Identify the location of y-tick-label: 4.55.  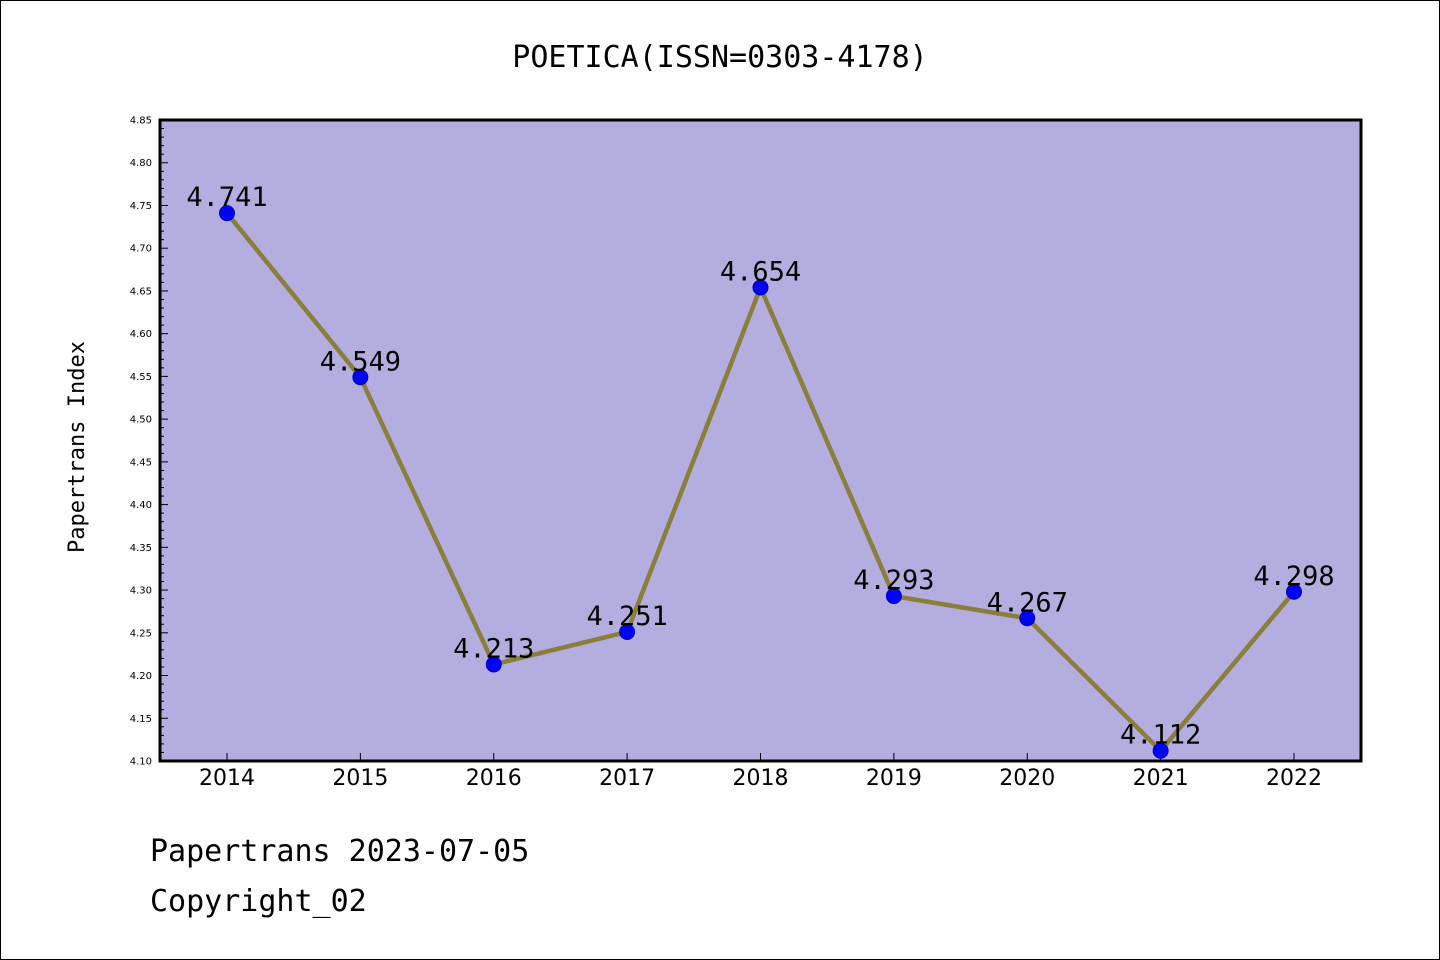
(141, 377).